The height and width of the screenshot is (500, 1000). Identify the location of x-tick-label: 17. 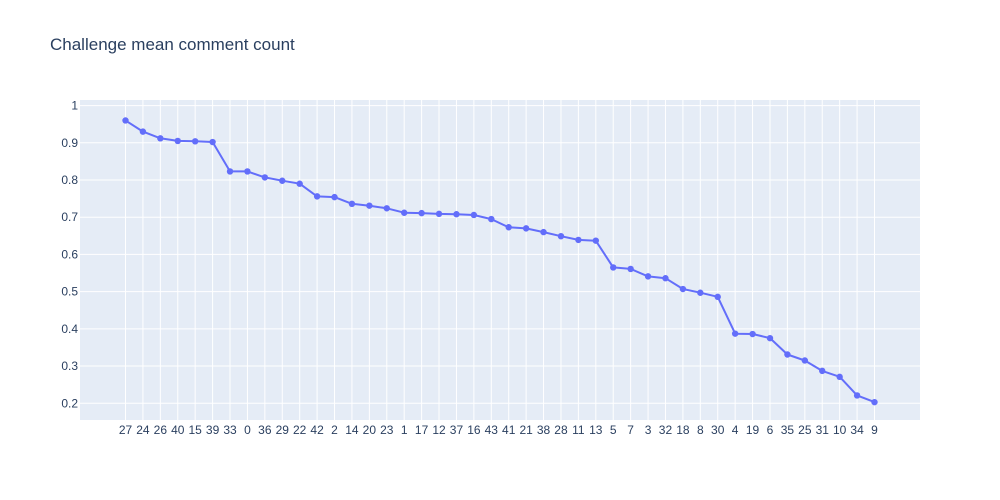
(422, 430).